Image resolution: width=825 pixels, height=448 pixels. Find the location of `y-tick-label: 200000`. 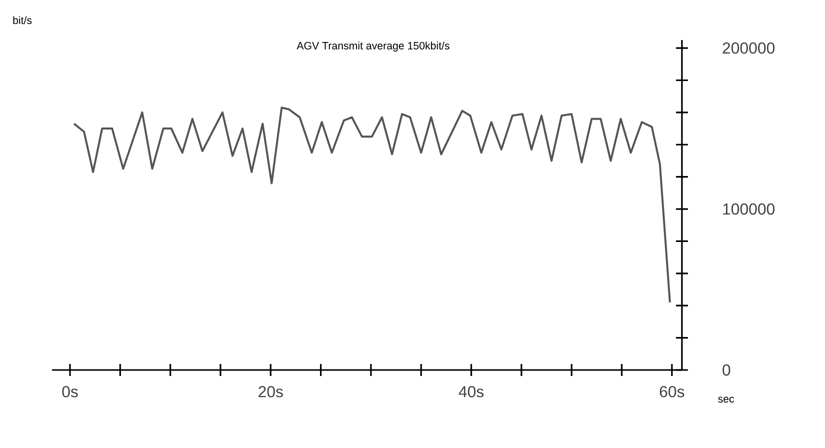

y-tick-label: 200000 is located at coordinates (748, 48).